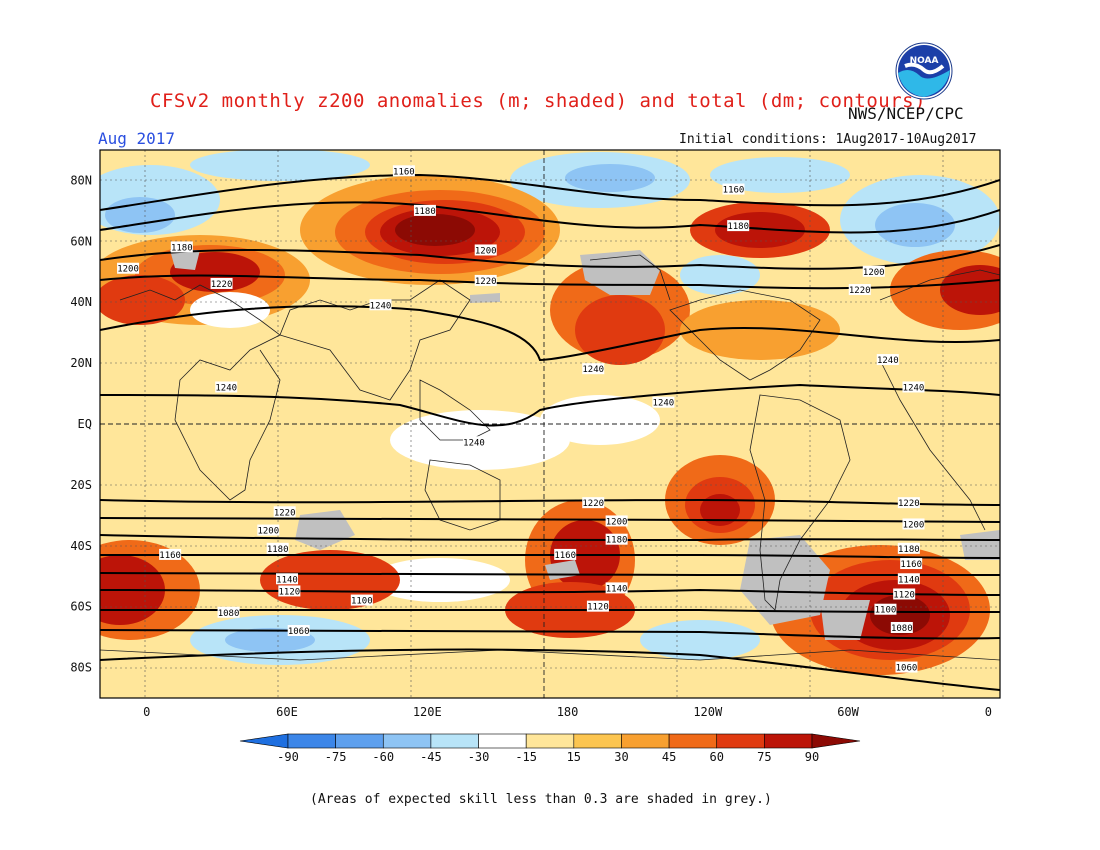 The width and height of the screenshot is (1100, 850). What do you see at coordinates (812, 757) in the screenshot?
I see `colorbar-tick-label: 90` at bounding box center [812, 757].